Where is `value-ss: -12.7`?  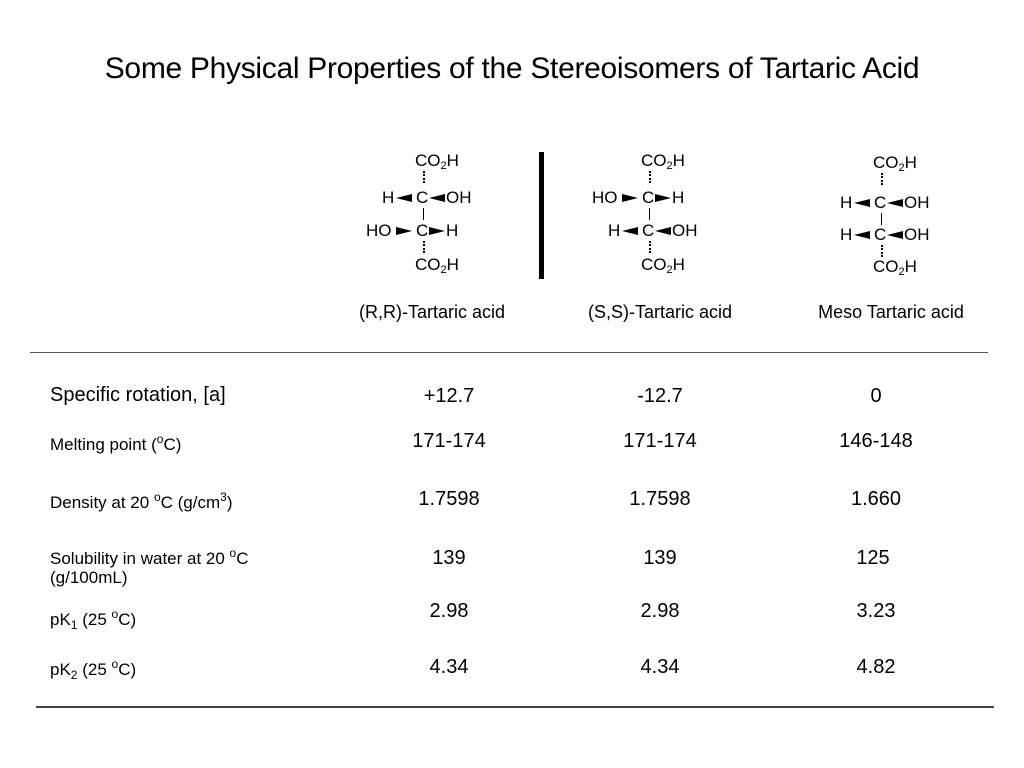
value-ss: -12.7 is located at coordinates (660, 396).